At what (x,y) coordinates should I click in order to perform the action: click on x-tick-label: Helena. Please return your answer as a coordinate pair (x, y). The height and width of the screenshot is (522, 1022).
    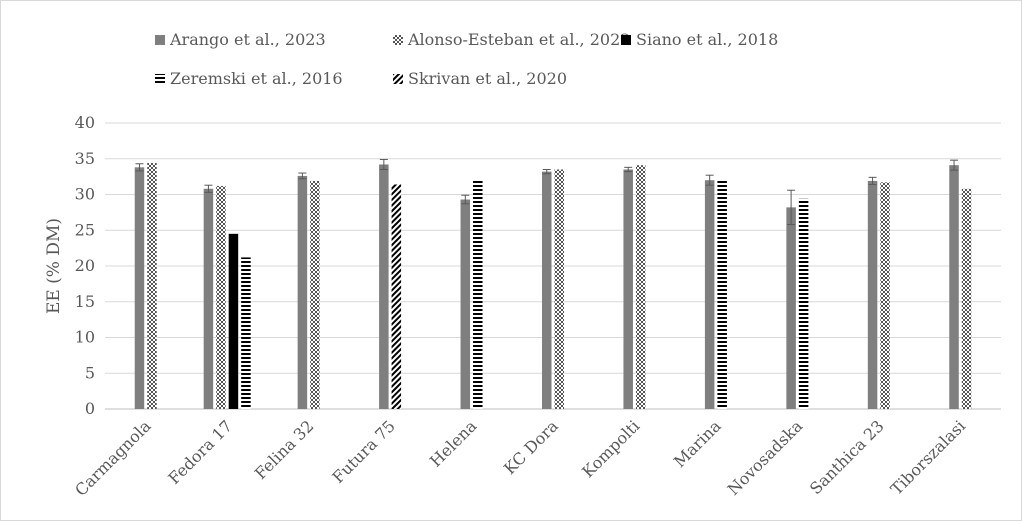
    Looking at the image, I should click on (453, 443).